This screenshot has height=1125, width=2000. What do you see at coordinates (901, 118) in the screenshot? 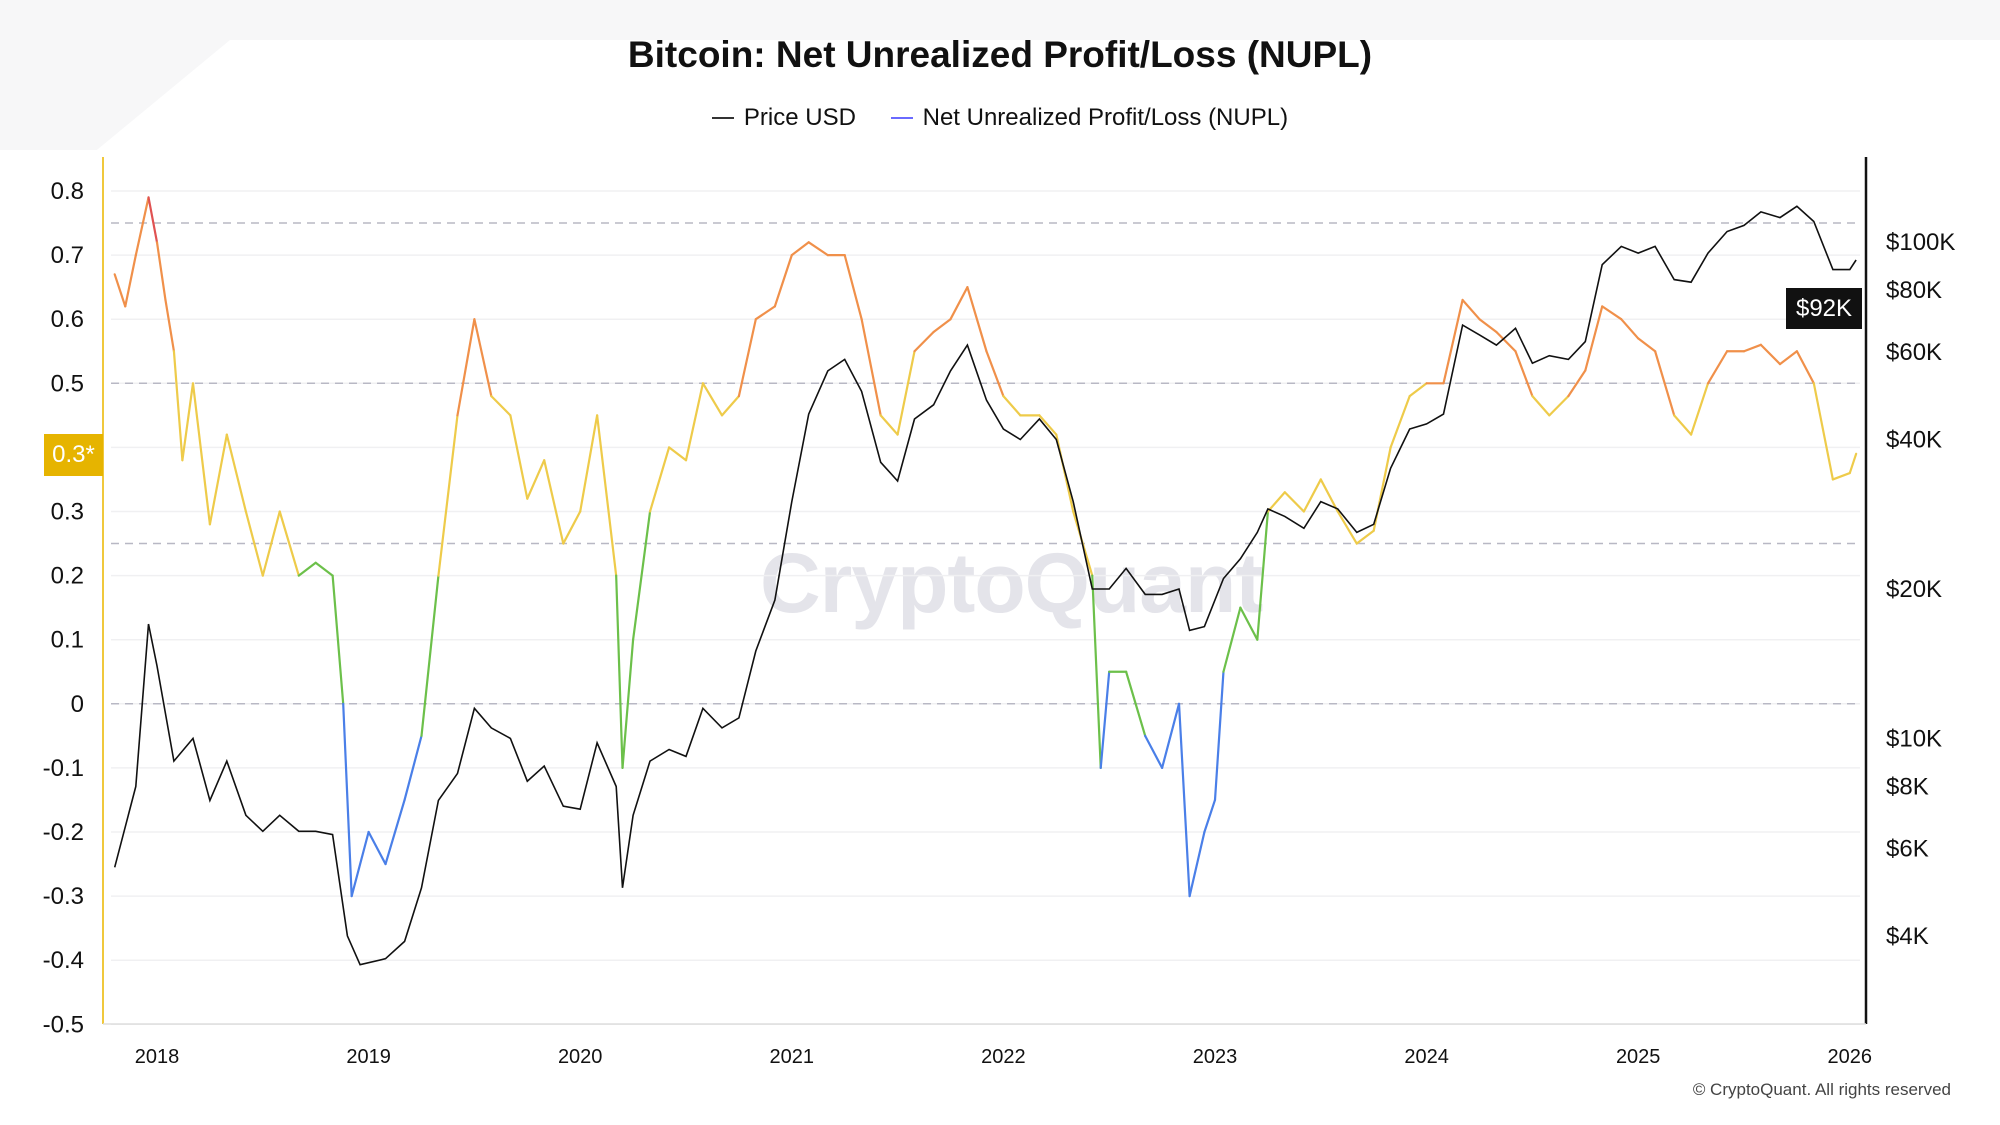
I see `legend-swatch-nupl` at bounding box center [901, 118].